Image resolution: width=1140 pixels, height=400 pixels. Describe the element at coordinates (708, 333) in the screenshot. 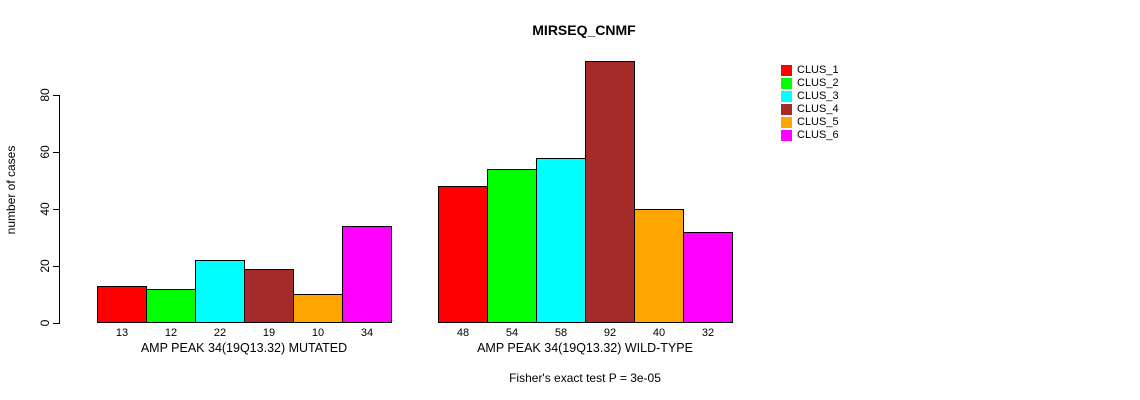

I see `bar-value-label: 32` at that location.